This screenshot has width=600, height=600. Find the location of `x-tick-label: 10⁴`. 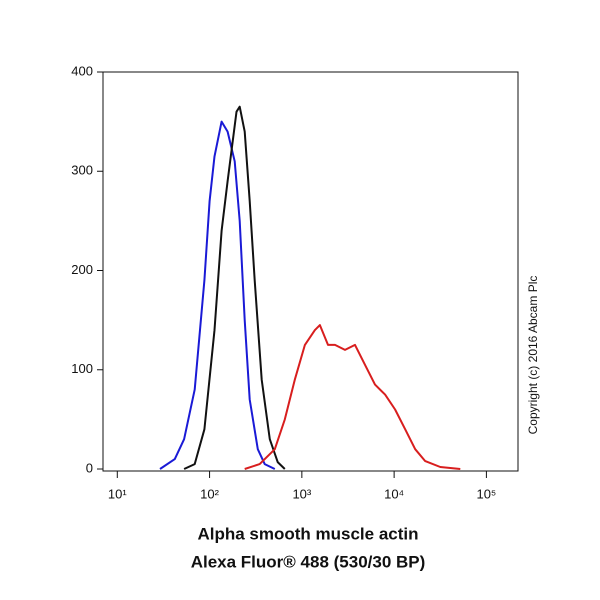

x-tick-label: 10⁴ is located at coordinates (394, 493).